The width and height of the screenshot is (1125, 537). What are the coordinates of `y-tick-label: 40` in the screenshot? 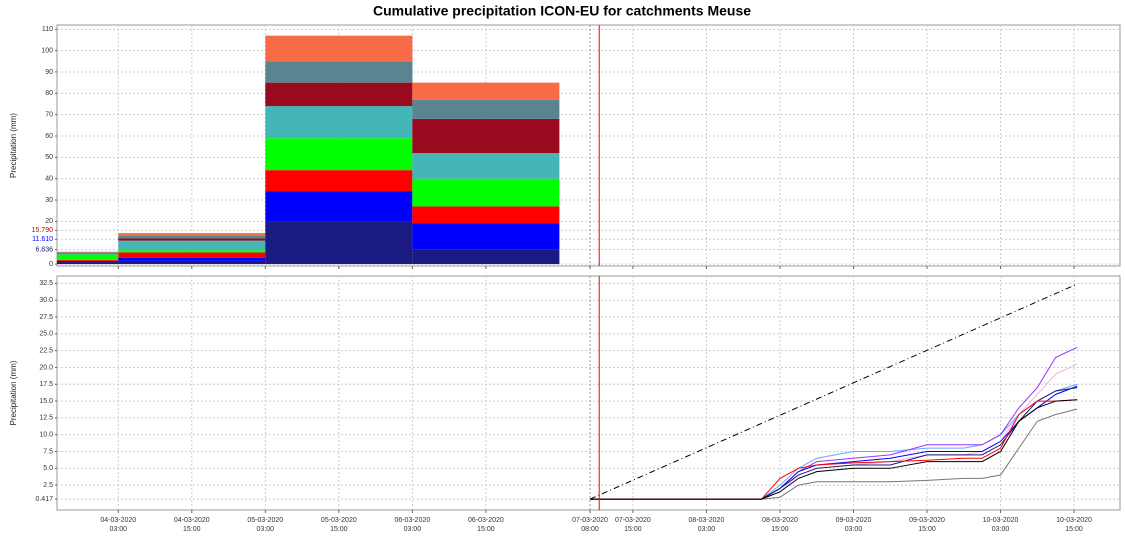 It's located at (49, 179).